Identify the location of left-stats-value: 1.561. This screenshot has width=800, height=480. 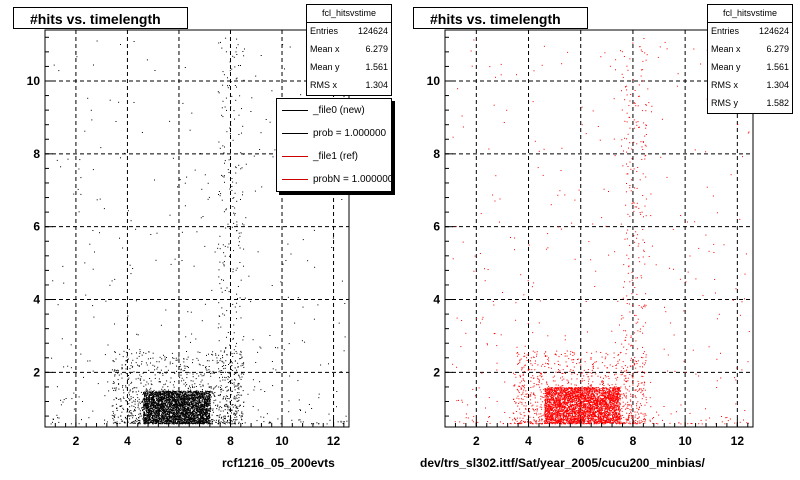
(376, 67).